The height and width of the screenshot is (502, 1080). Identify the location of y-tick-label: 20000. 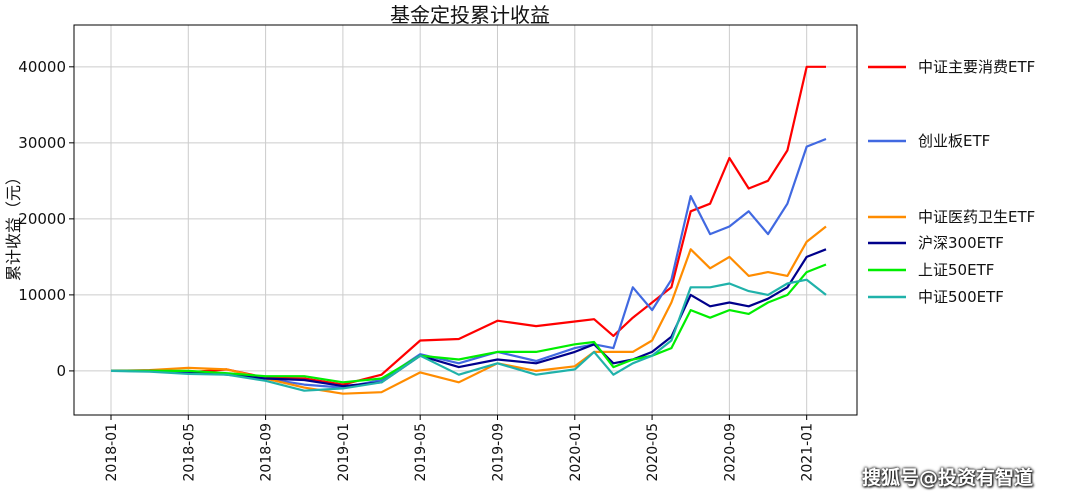
(42, 219).